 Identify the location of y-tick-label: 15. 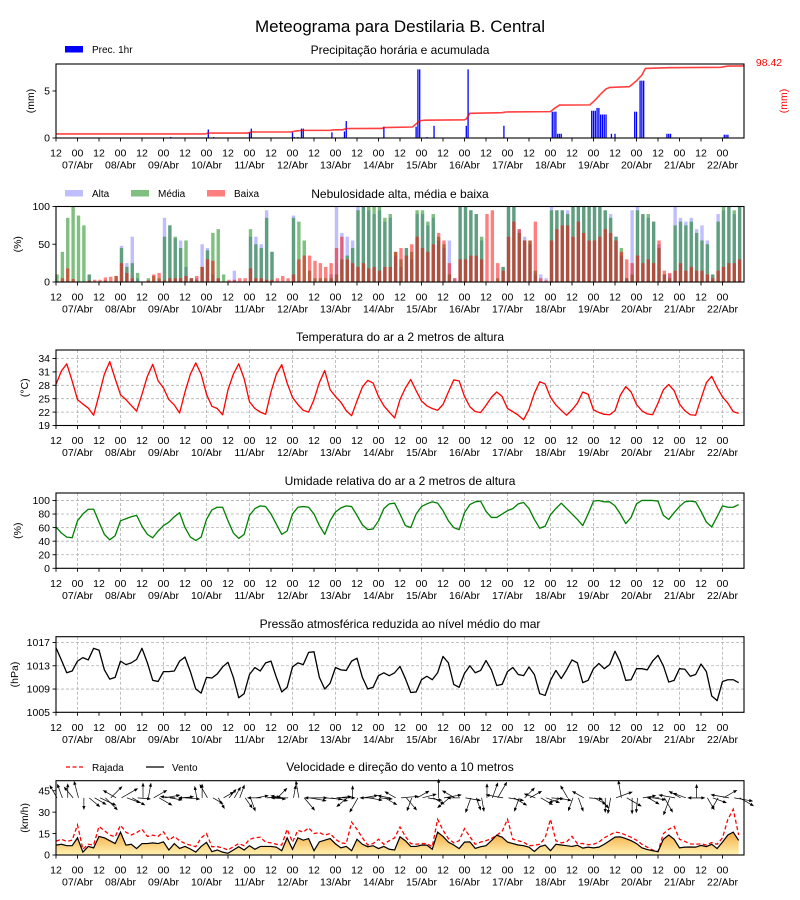
(44, 834).